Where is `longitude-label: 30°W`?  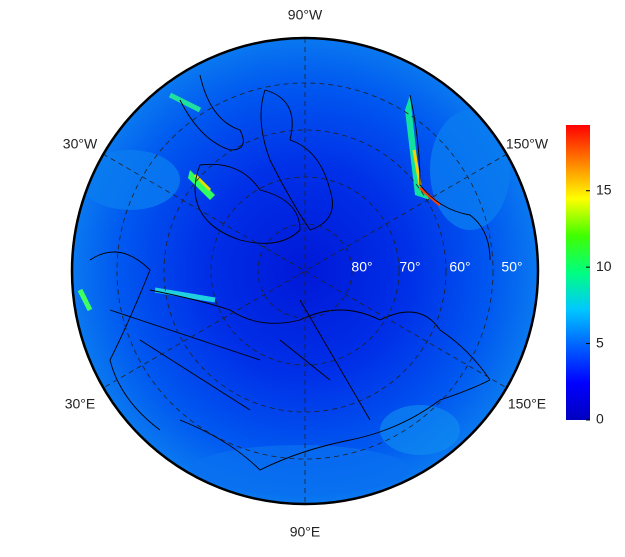
longitude-label: 30°W is located at coordinates (80, 144).